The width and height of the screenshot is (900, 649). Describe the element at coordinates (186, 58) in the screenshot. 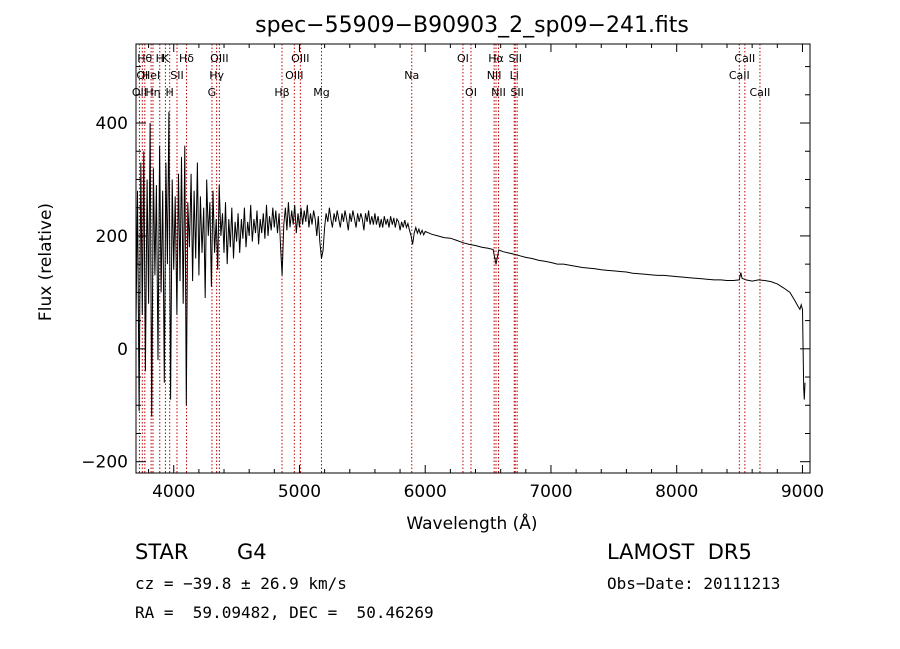

I see `spectral-line-label: Hδ` at that location.